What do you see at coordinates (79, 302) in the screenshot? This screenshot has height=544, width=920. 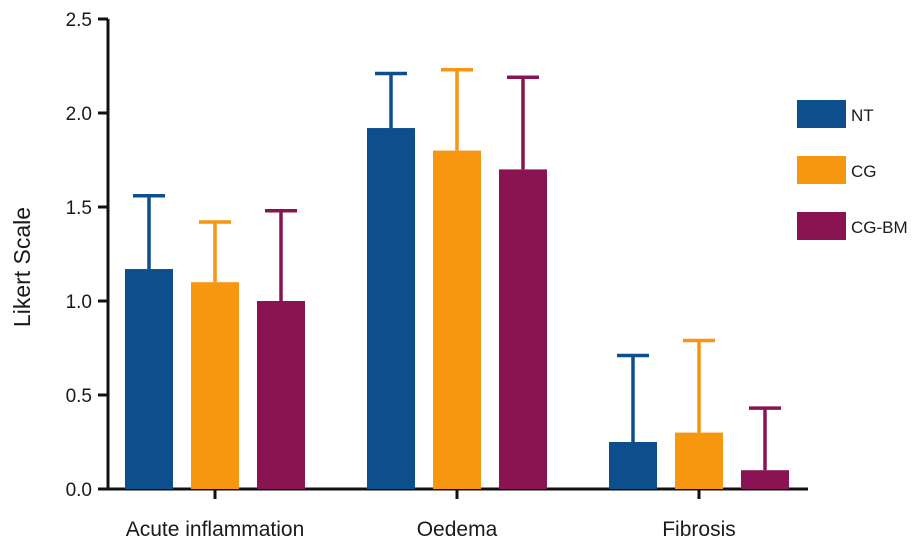 I see `y-tick-label: 1.0` at bounding box center [79, 302].